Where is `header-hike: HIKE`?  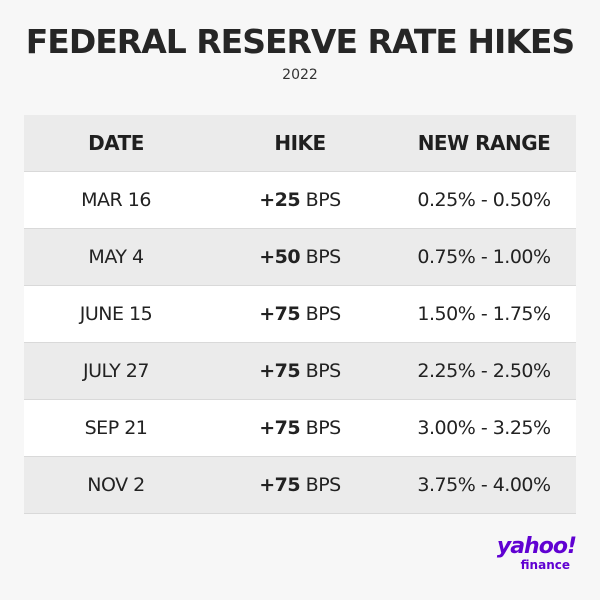
header-hike: HIKE is located at coordinates (300, 143).